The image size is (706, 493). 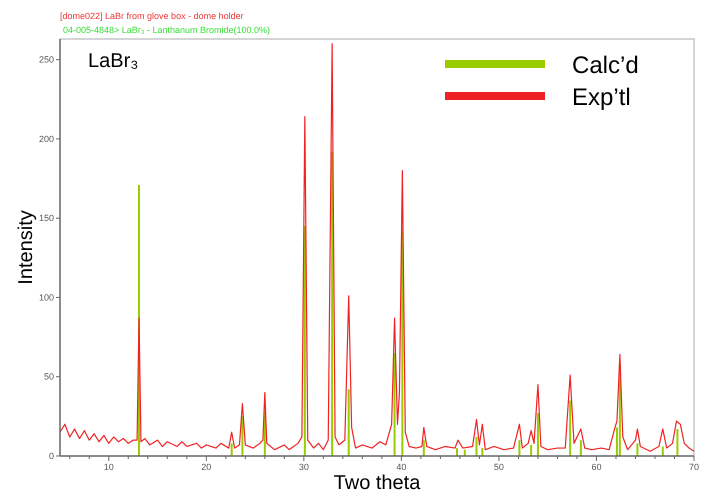 What do you see at coordinates (26, 247) in the screenshot?
I see `y-axis-title: Intensity` at bounding box center [26, 247].